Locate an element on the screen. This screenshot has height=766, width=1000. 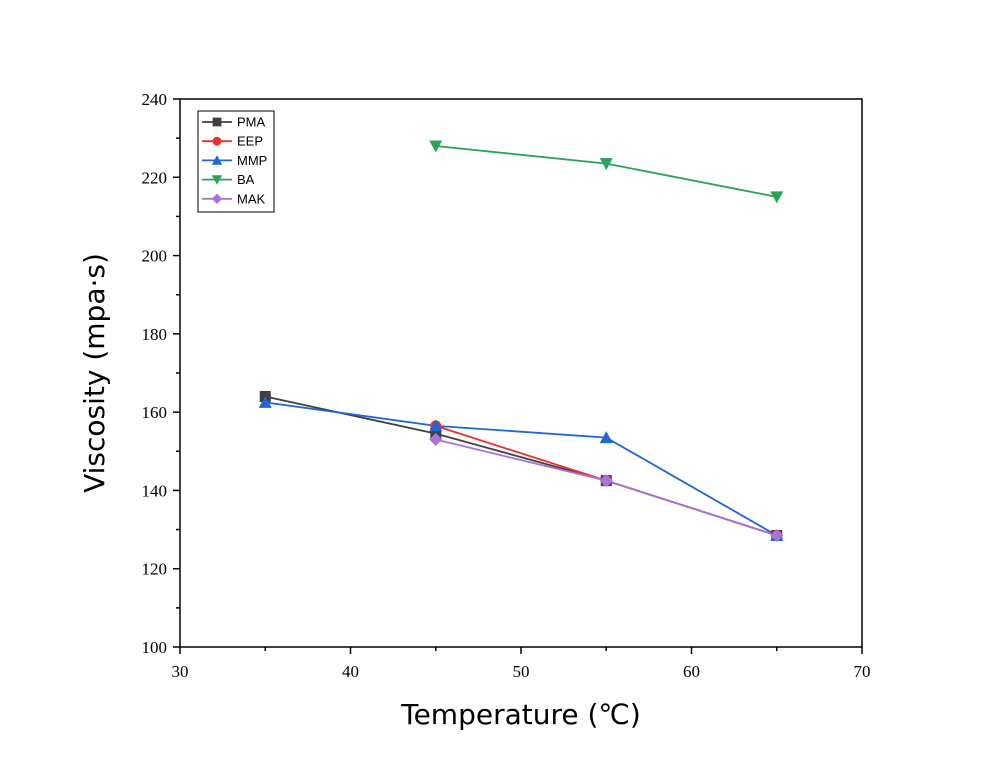
legend-entry: BA is located at coordinates (228, 179).